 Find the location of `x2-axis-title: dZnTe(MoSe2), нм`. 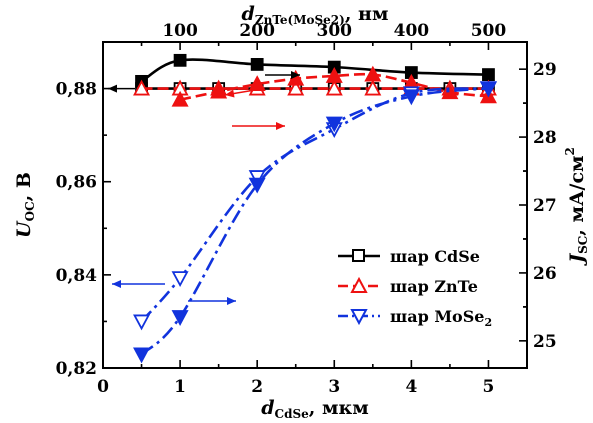

x2-axis-title: dZnTe(MoSe2), нм is located at coordinates (315, 15).